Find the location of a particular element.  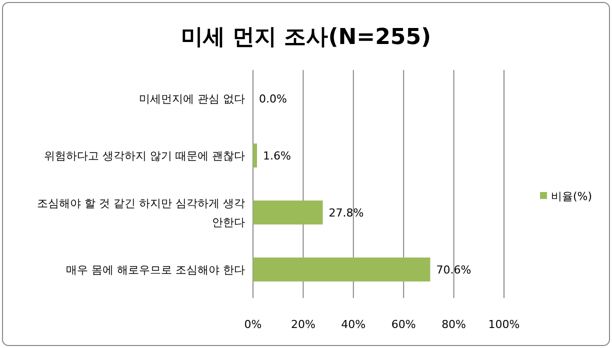

x-tick-label: 100% is located at coordinates (504, 324).